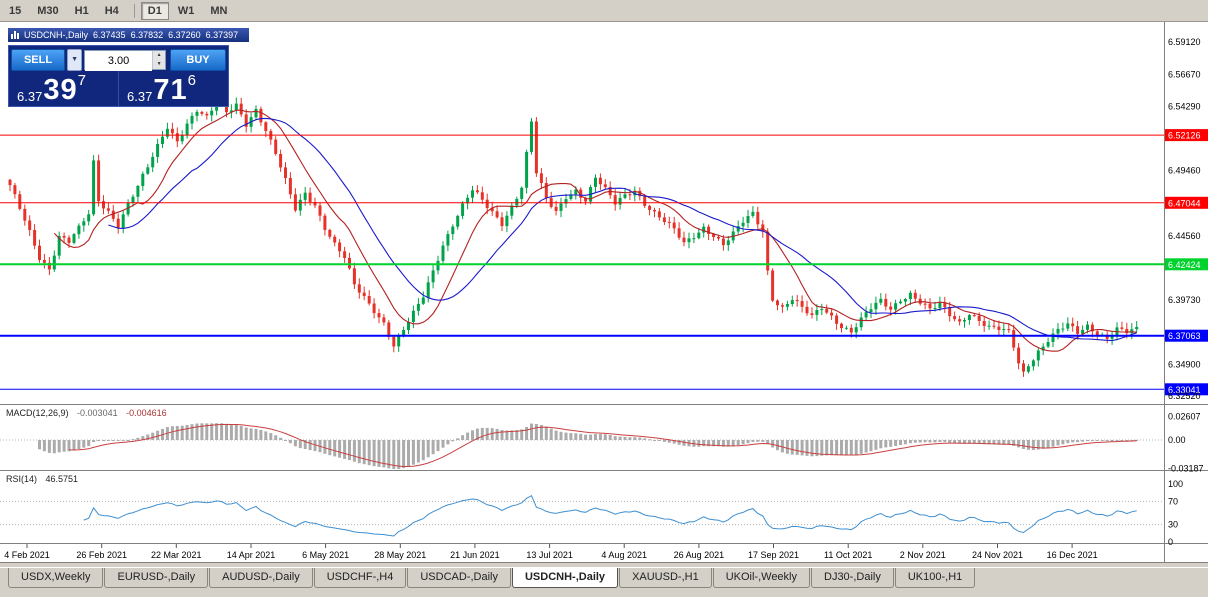 The image size is (1208, 597). Describe the element at coordinates (22, 479) in the screenshot. I see `rsi-name: RSI(14)` at that location.